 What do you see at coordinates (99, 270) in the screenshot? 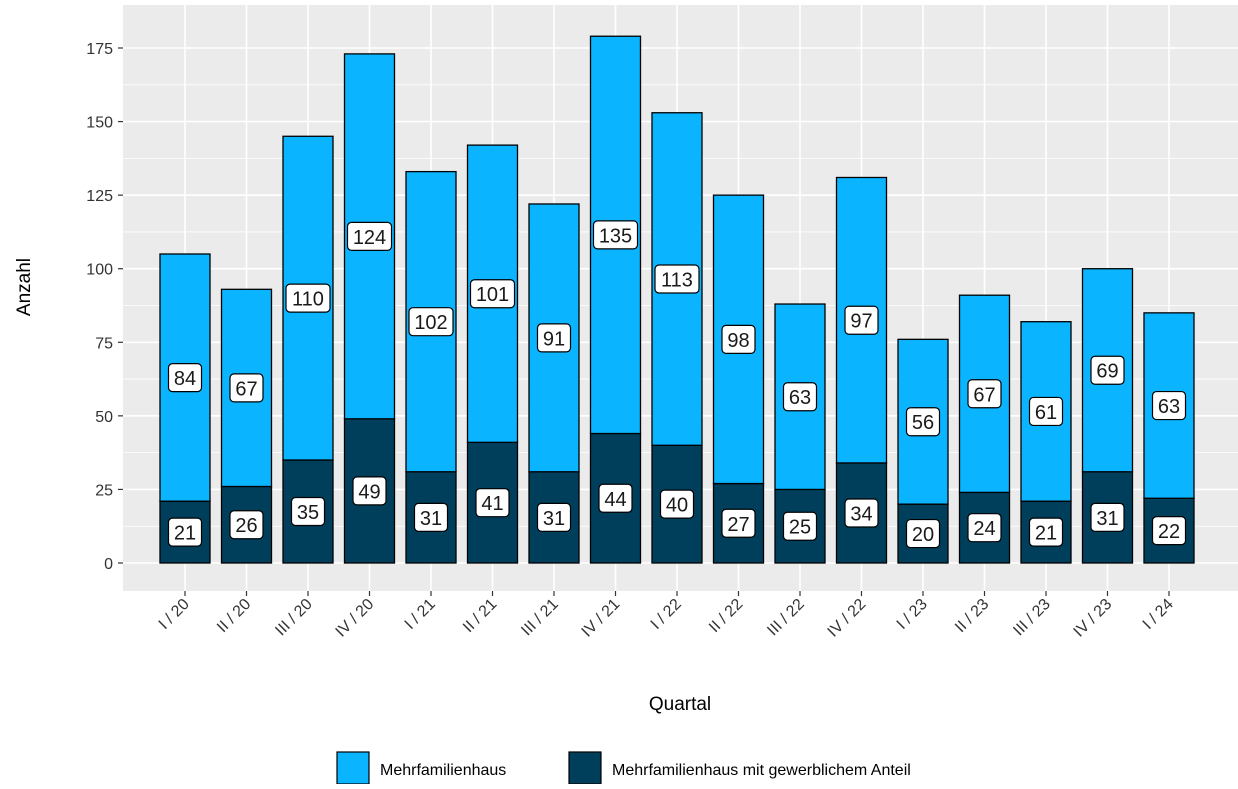
I see `y-tick-label: 100` at bounding box center [99, 270].